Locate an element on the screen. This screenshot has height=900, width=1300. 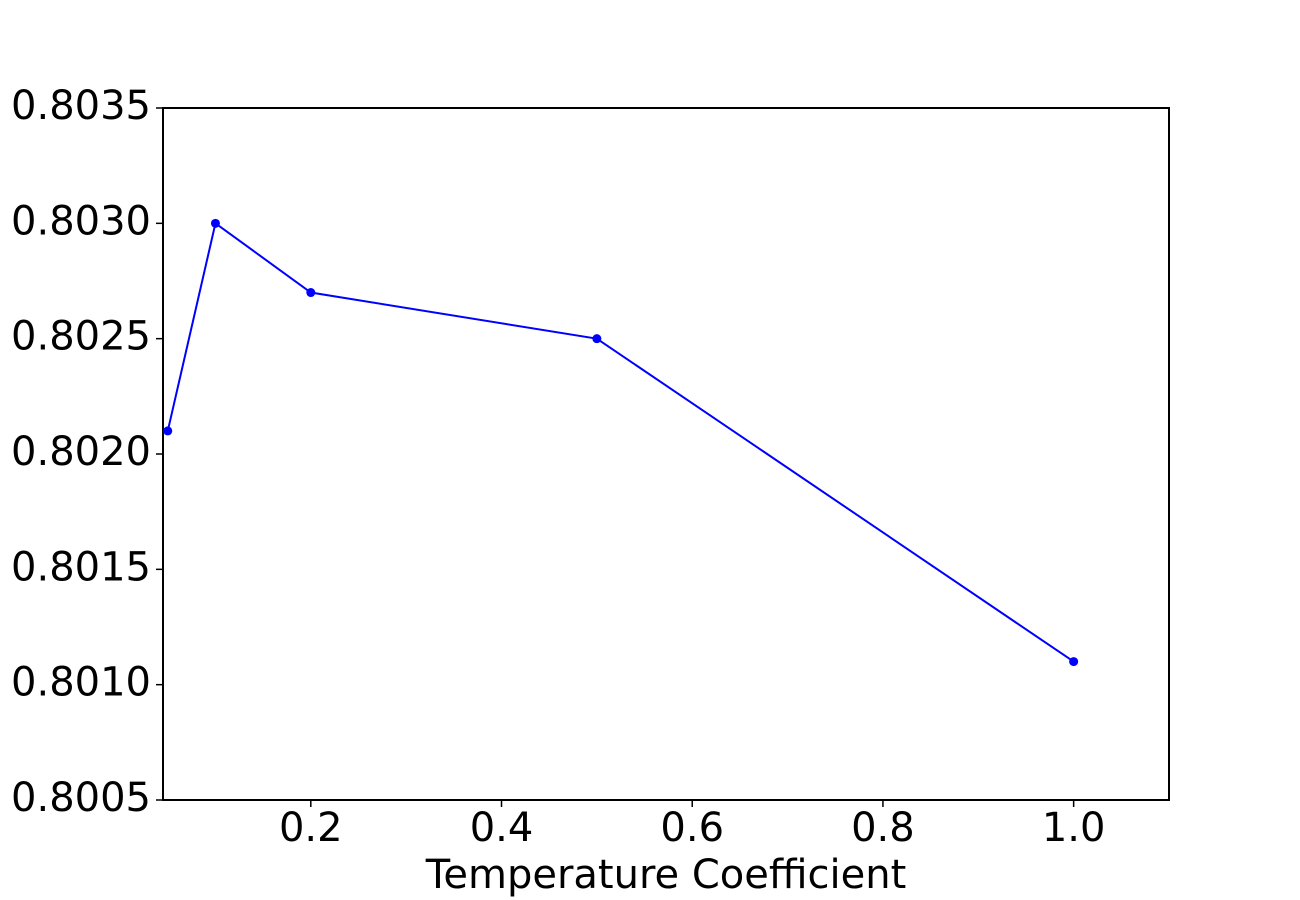
x-axis-label: Temperature Coefficient is located at coordinates (666, 875).